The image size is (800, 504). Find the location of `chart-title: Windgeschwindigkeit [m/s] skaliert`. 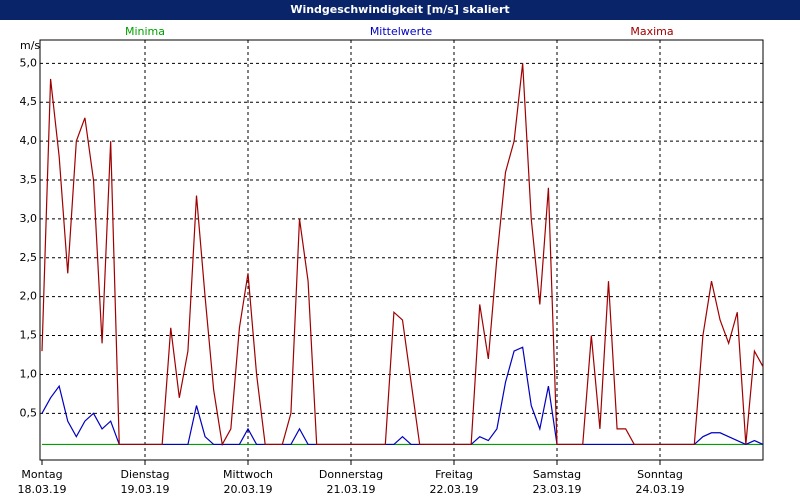

chart-title: Windgeschwindigkeit [m/s] skaliert is located at coordinates (399, 9).